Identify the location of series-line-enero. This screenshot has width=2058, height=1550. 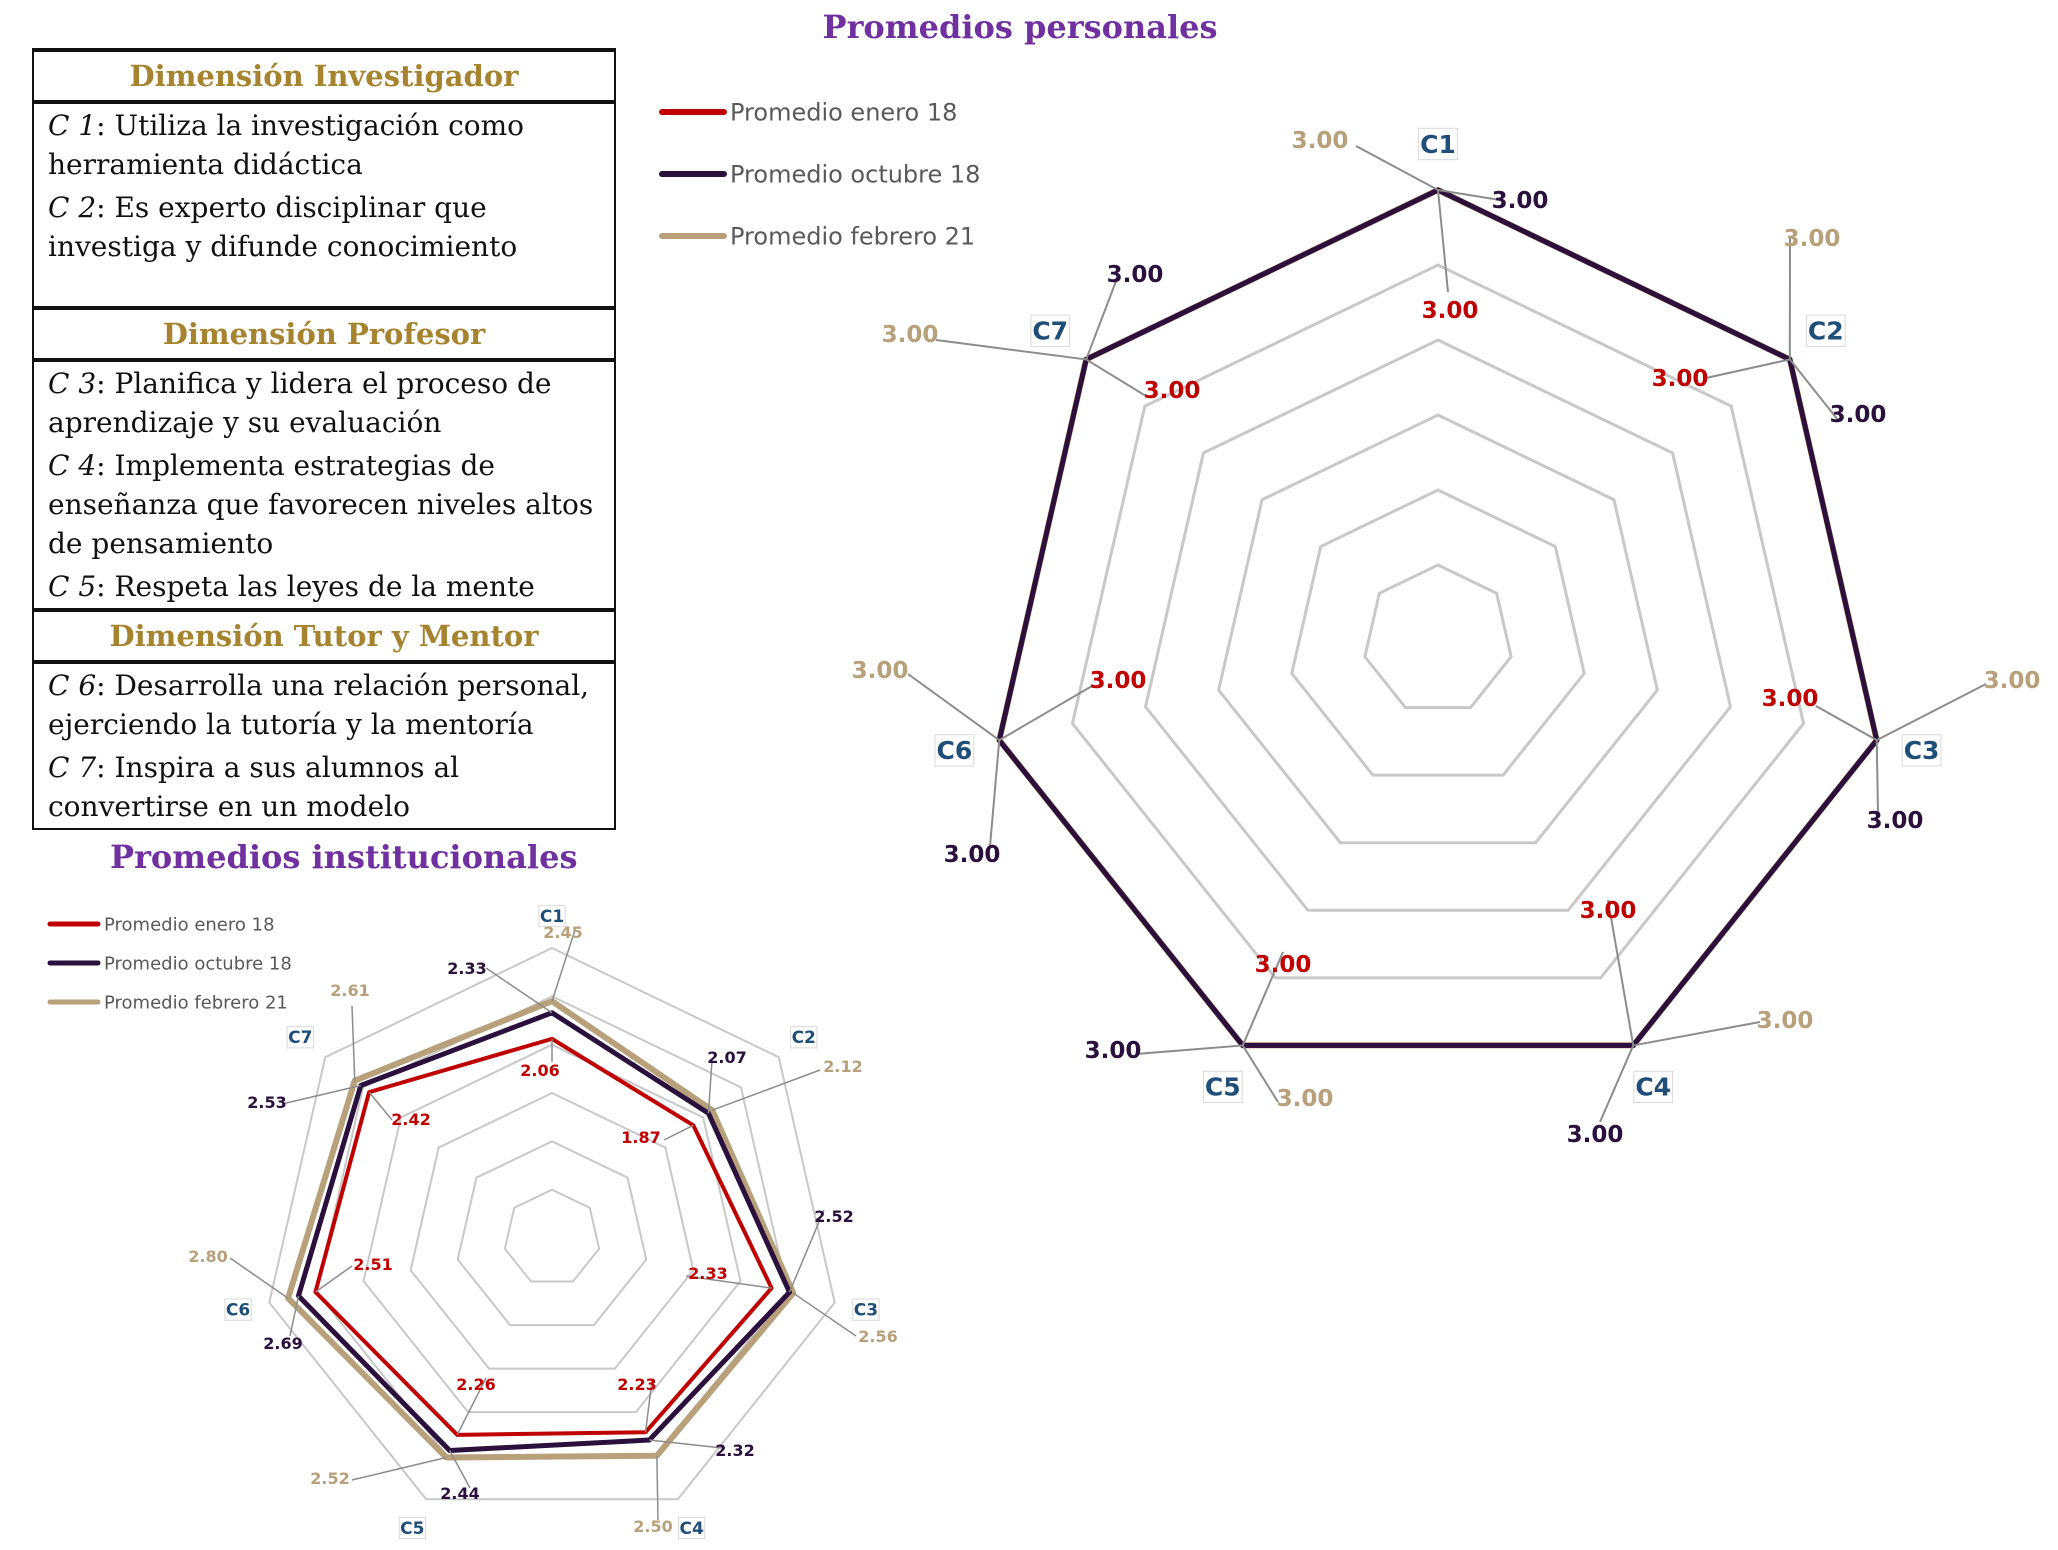
(543, 1236).